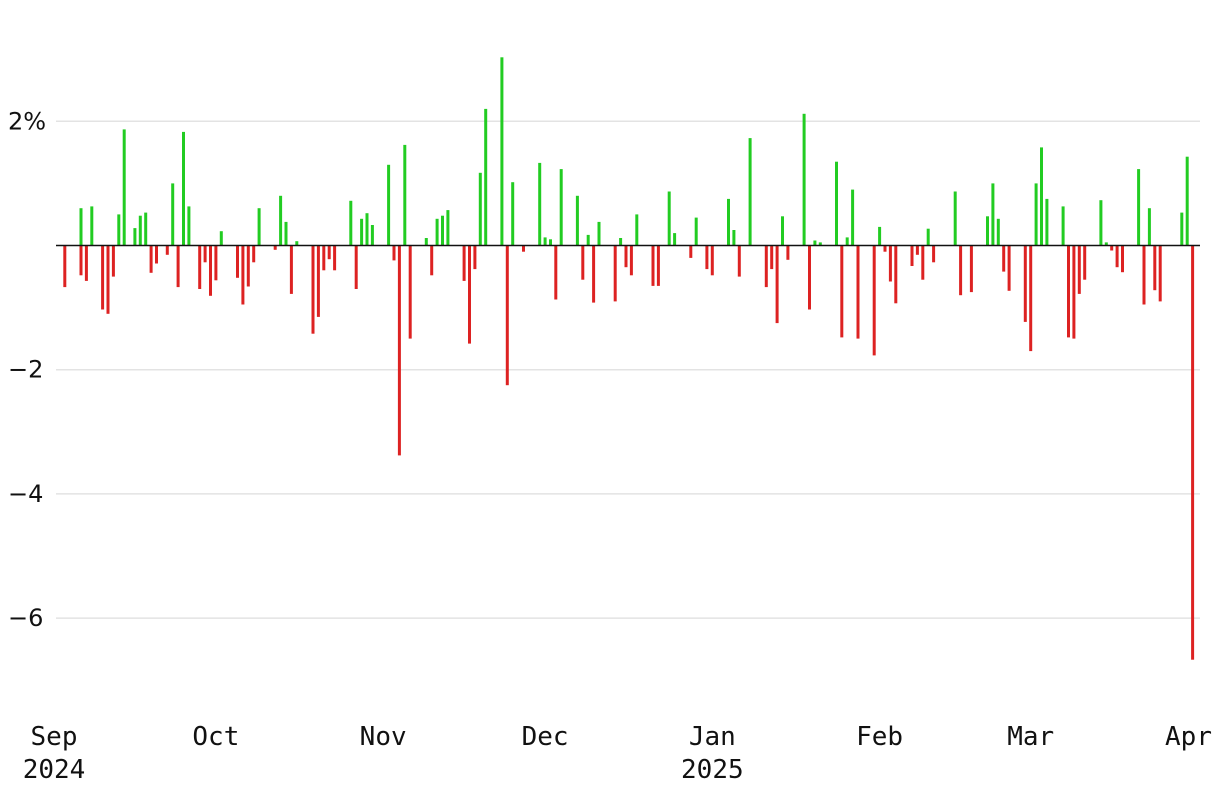 Image resolution: width=1220 pixels, height=808 pixels. I want to click on x-tick-year-4: 2025, so click(712, 770).